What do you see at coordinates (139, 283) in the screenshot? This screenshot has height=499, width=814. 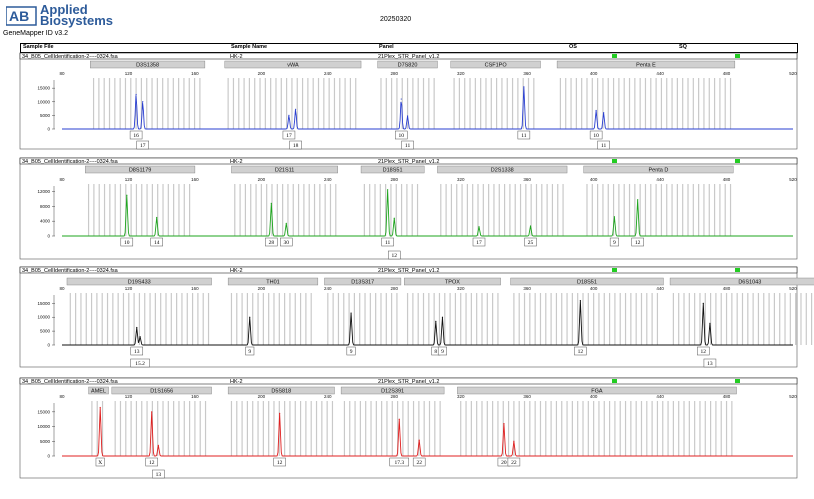 I see `marker-label: D19S433` at bounding box center [139, 283].